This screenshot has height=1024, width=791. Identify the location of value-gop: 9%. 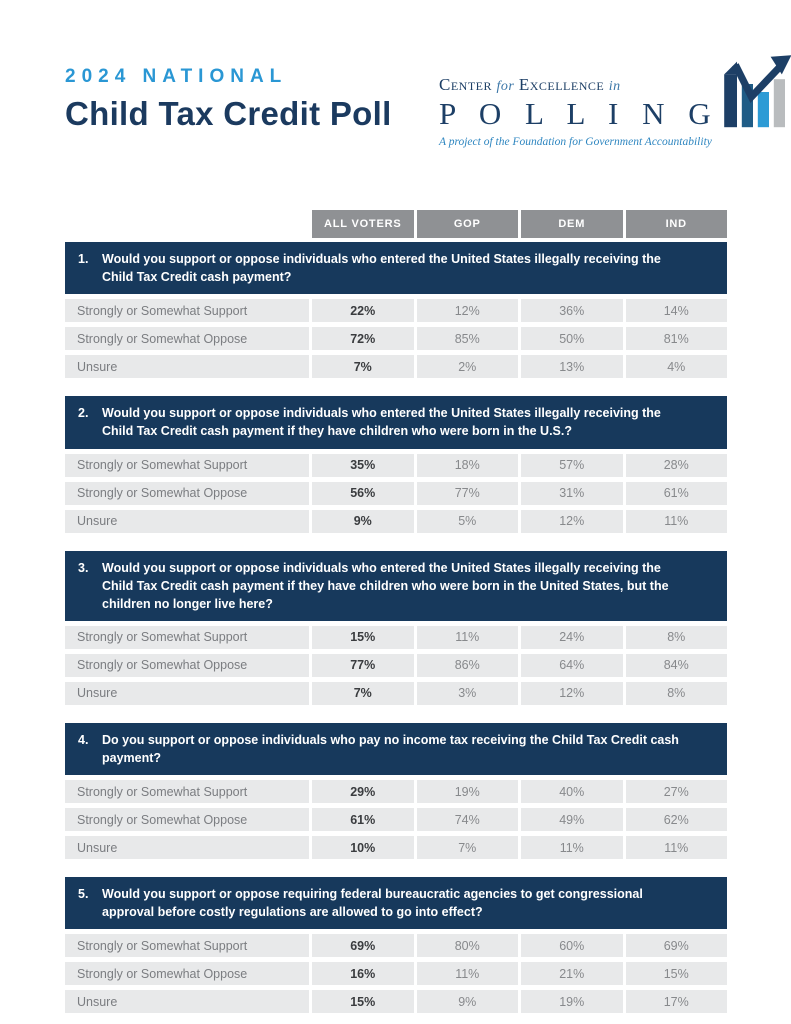
(467, 1002).